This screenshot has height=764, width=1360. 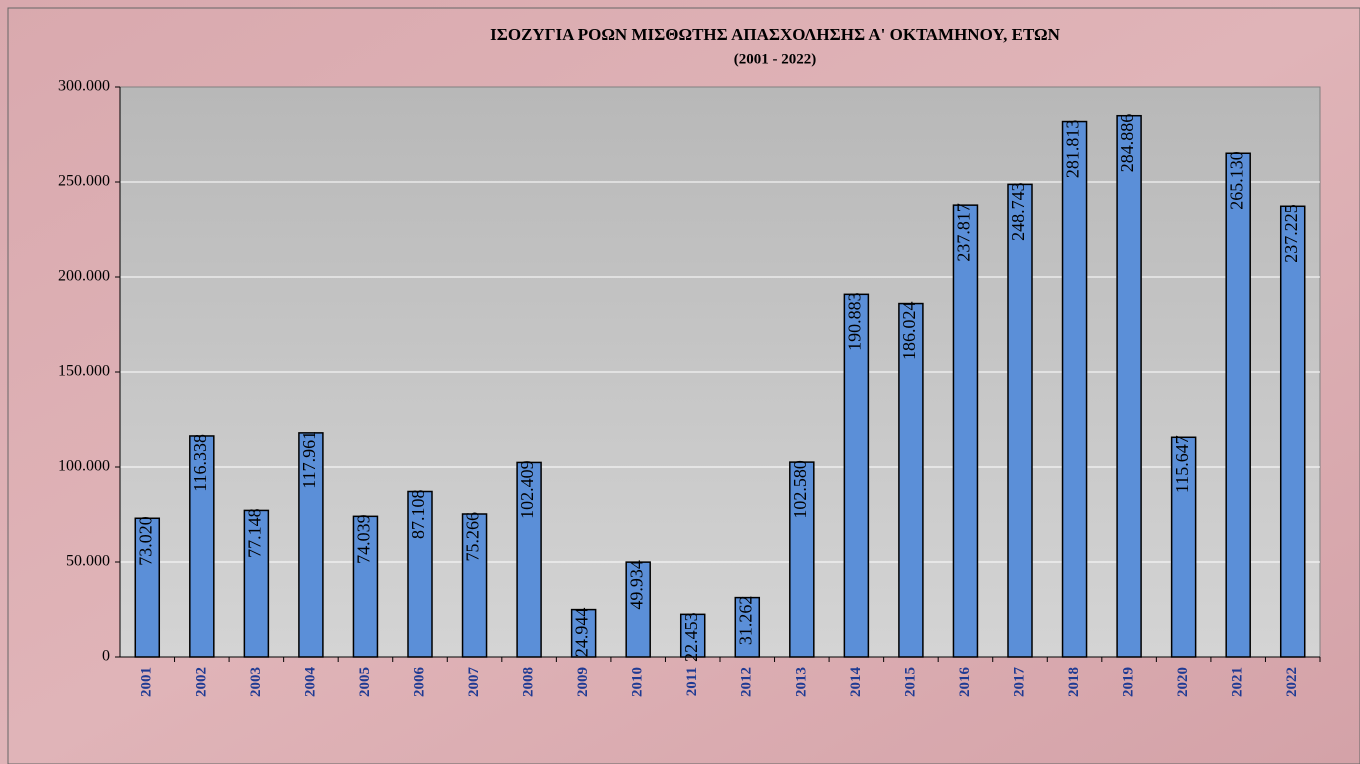 I want to click on y-tick-label: 150.000, so click(x=84, y=371).